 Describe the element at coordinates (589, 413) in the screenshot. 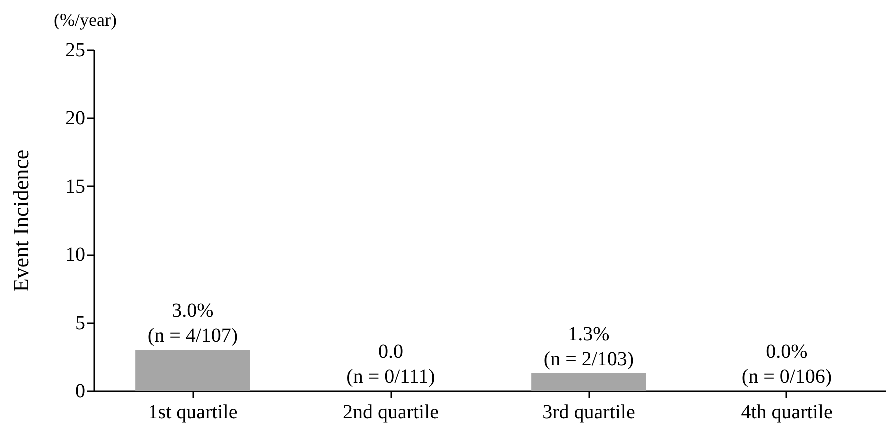

I see `x-tick-label: 3rd quartile` at that location.